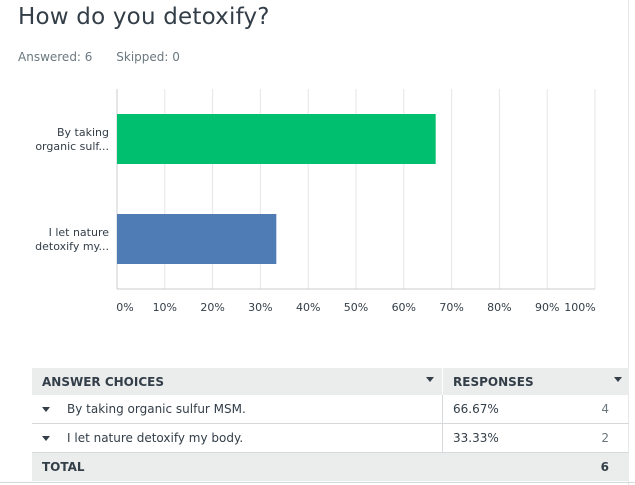  Describe the element at coordinates (165, 307) in the screenshot. I see `x-tick-label: 10%` at that location.